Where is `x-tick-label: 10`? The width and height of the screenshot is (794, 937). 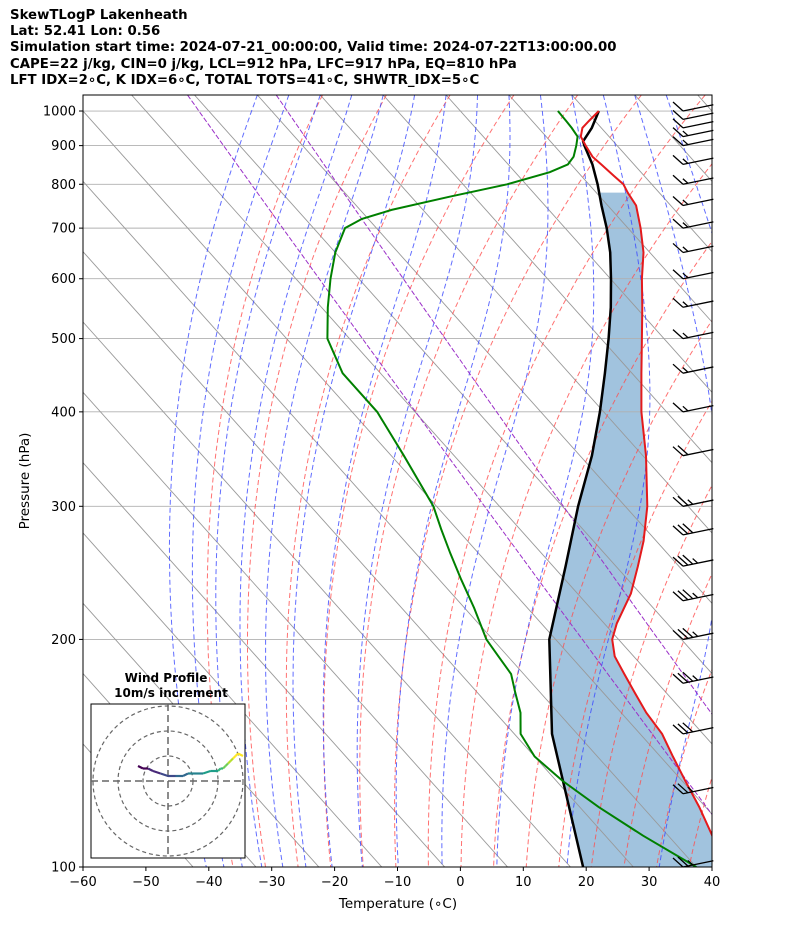
x-tick-label: 10 is located at coordinates (523, 882).